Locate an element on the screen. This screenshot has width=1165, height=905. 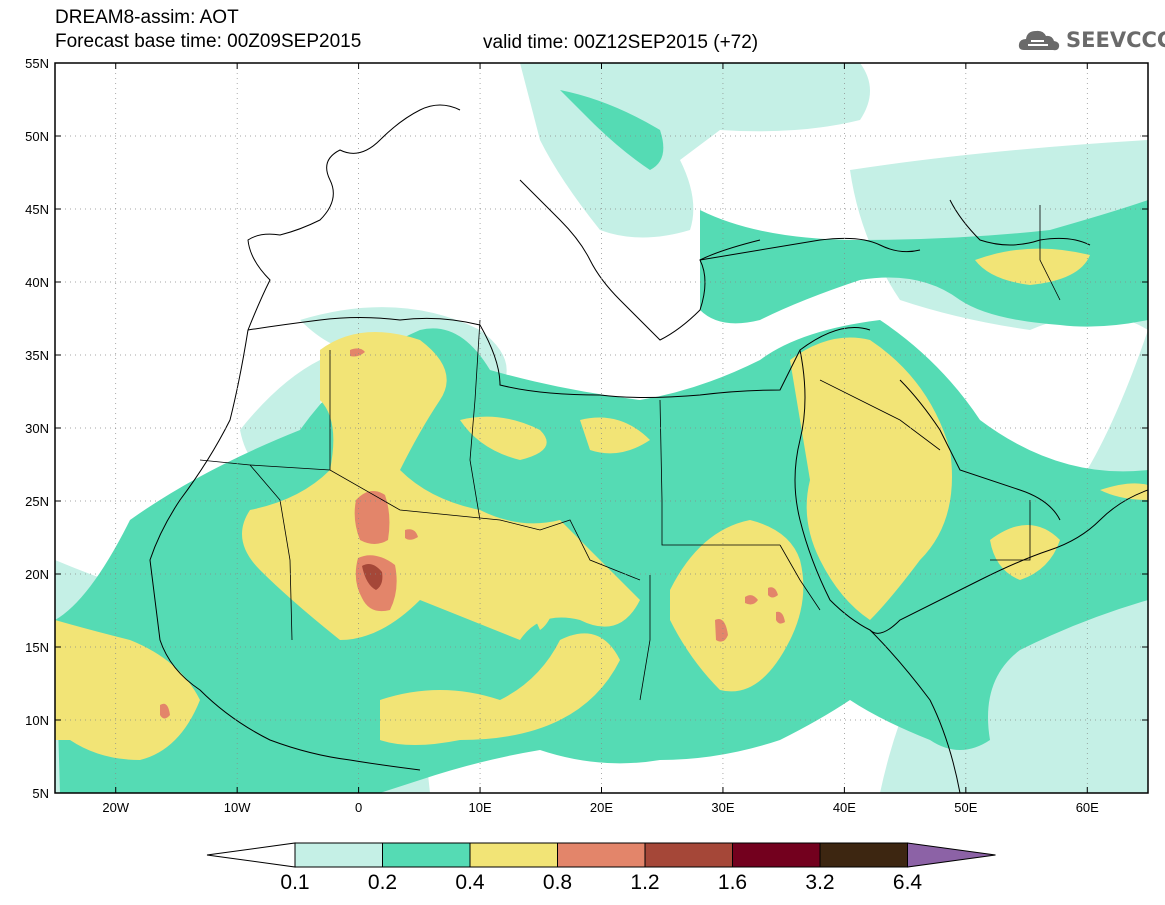
colorbar: 0.1 0.2 0.4 0.8 1.2 1.6 3.2 6.4 is located at coordinates (601, 868).